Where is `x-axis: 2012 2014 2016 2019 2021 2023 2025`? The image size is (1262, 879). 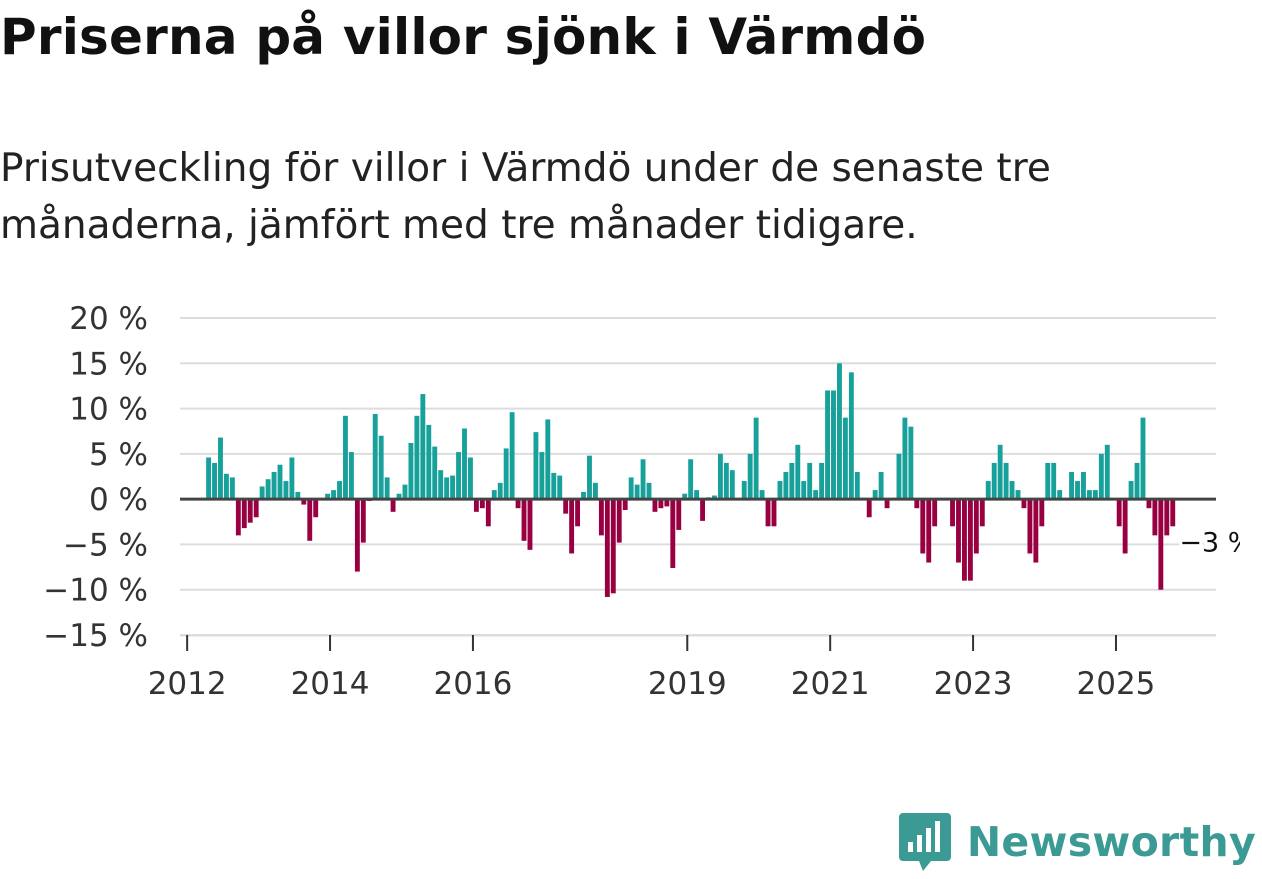 x-axis: 2012 2014 2016 2019 2021 2023 2025 is located at coordinates (682, 668).